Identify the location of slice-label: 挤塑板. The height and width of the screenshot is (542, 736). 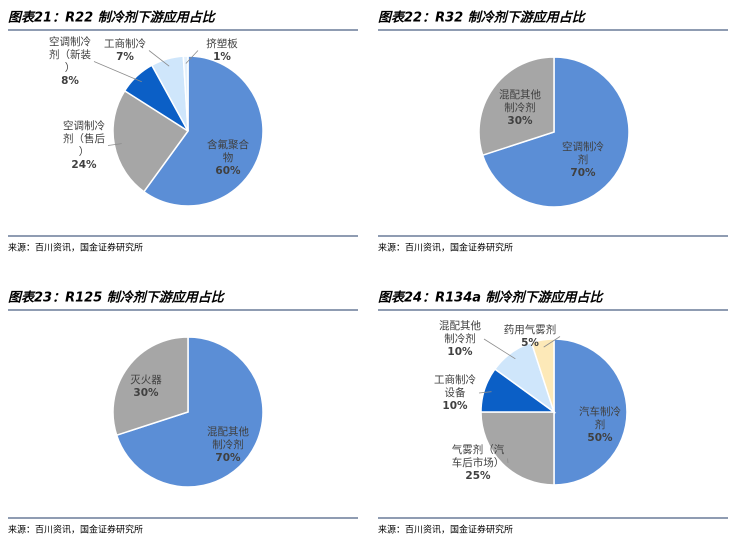
(222, 43).